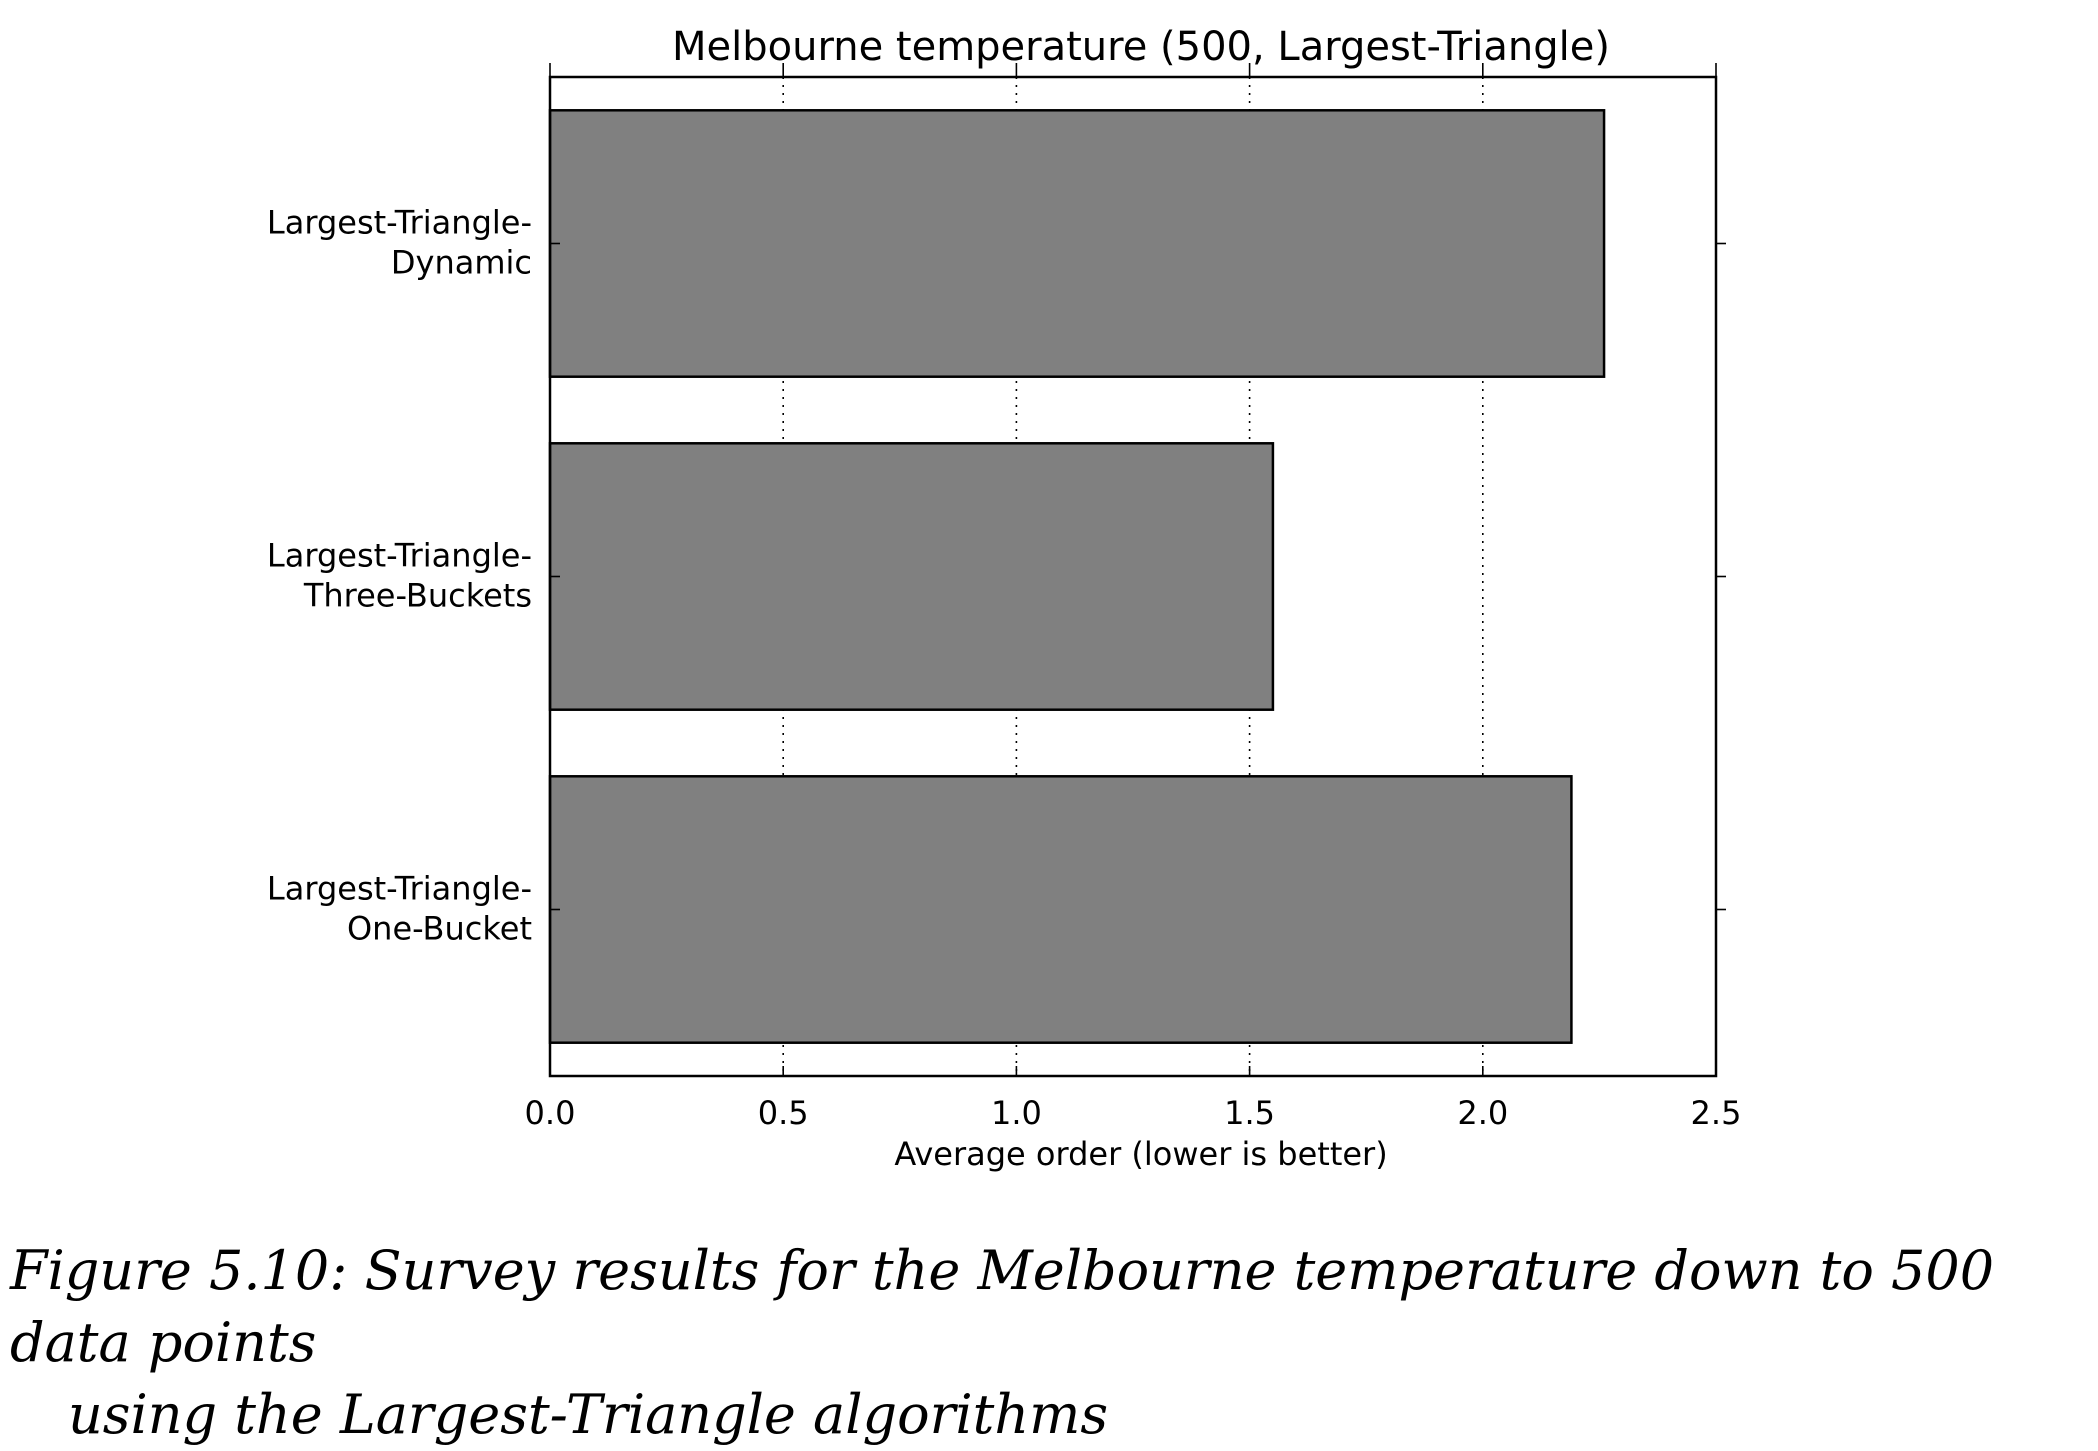  I want to click on x-tick-label: 1.5, so click(1249, 1113).